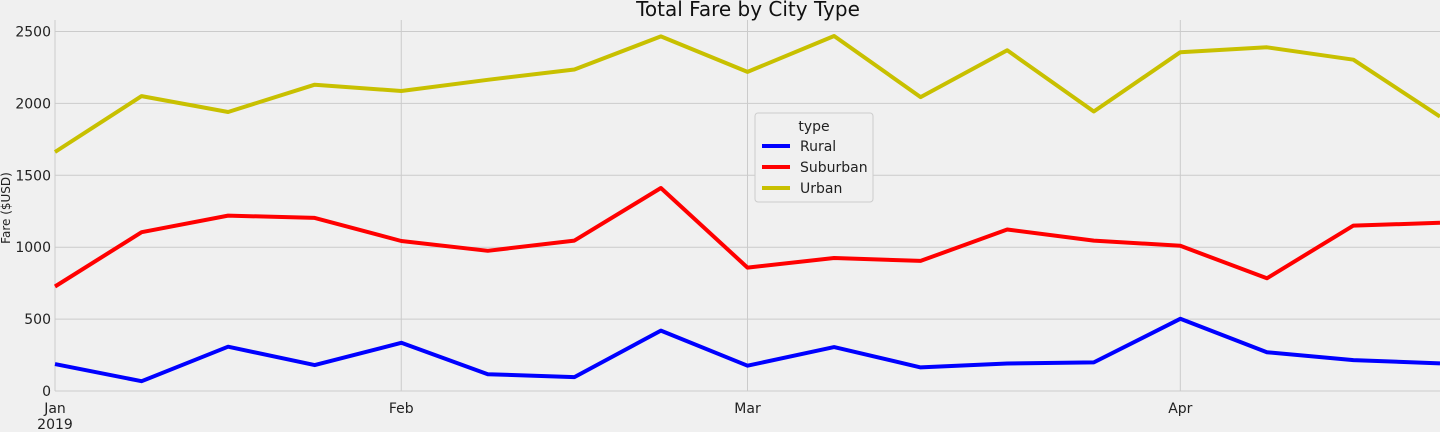 The image size is (1440, 432). What do you see at coordinates (55, 424) in the screenshot?
I see `x-tick-sublabel: 2019` at bounding box center [55, 424].